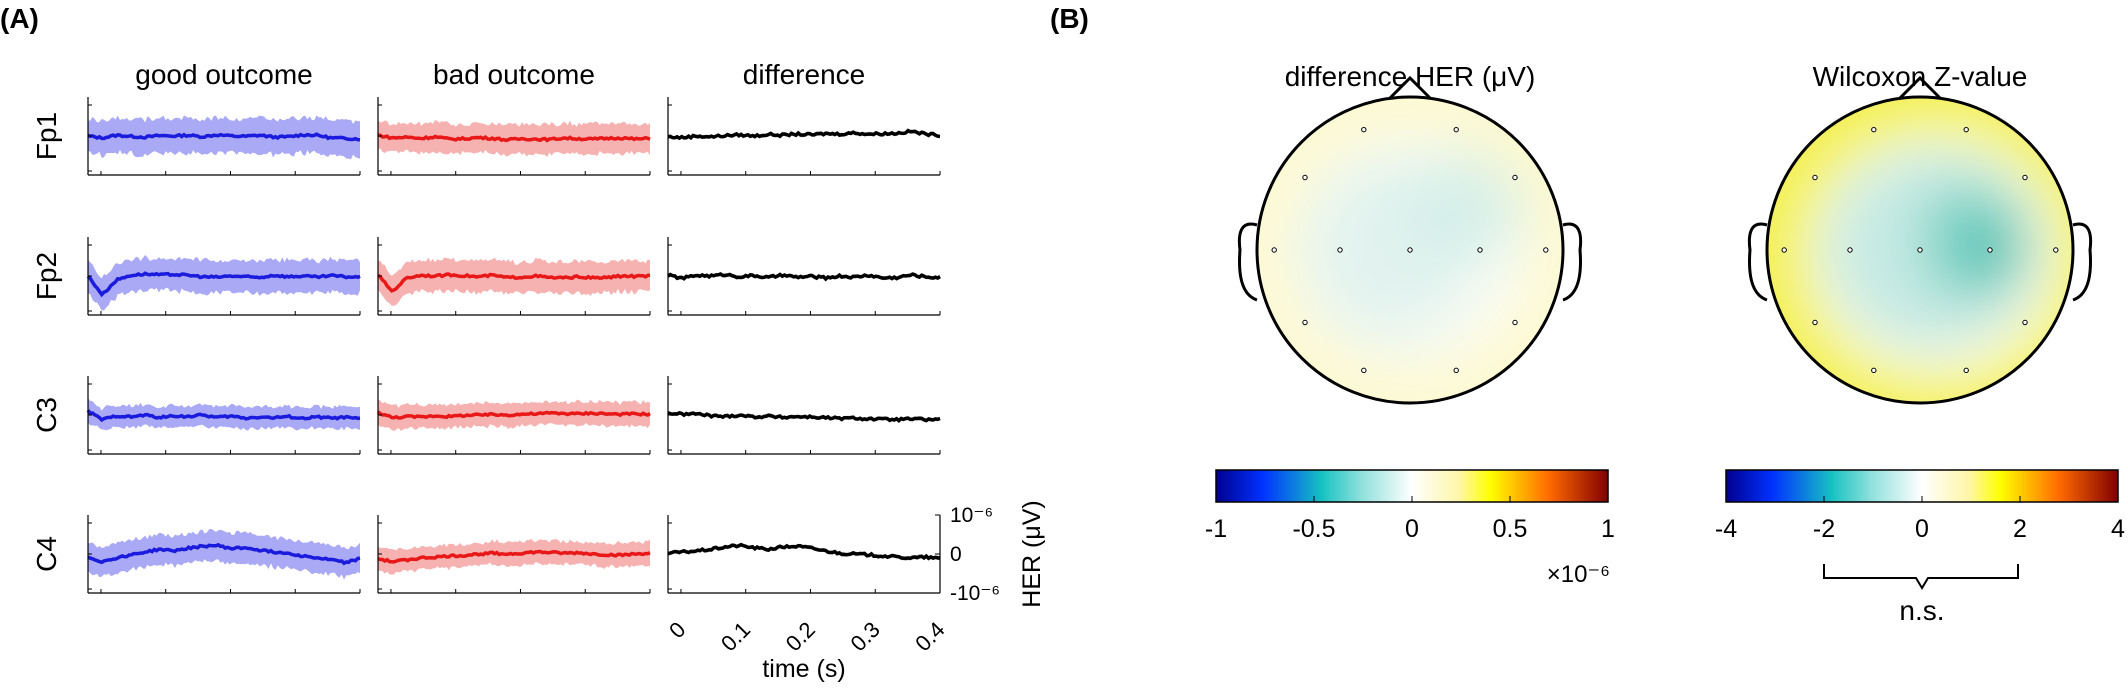 The height and width of the screenshot is (688, 2128). What do you see at coordinates (1032, 553) in the screenshot?
I see `y-axis-label: HER (μV)` at bounding box center [1032, 553].